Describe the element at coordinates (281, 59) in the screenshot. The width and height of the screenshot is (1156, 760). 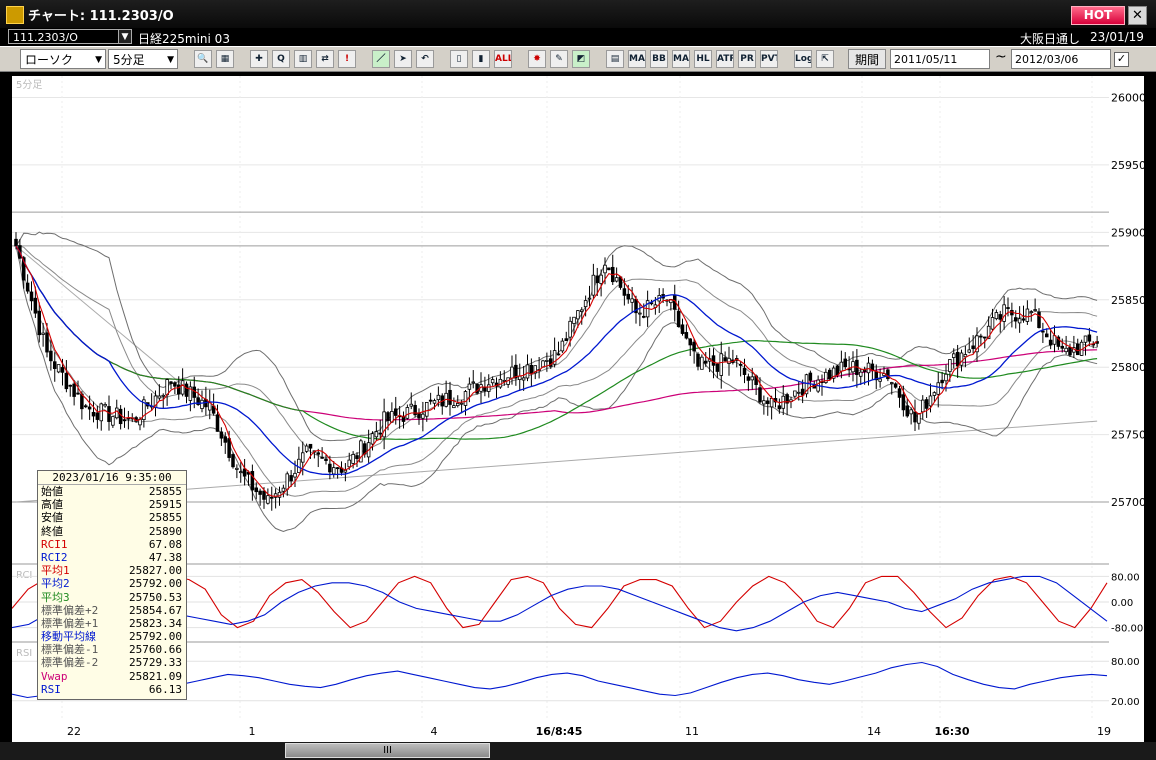
I see `search-chart-icon: Q` at that location.